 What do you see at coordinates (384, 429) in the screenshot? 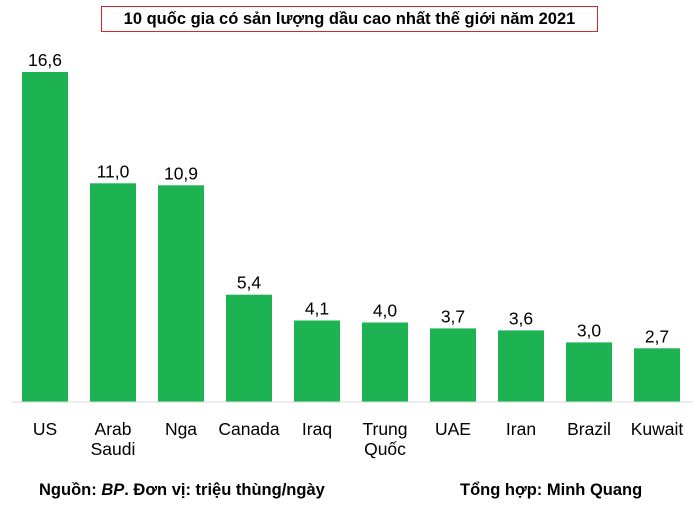
I see `category-label: Trung` at bounding box center [384, 429].